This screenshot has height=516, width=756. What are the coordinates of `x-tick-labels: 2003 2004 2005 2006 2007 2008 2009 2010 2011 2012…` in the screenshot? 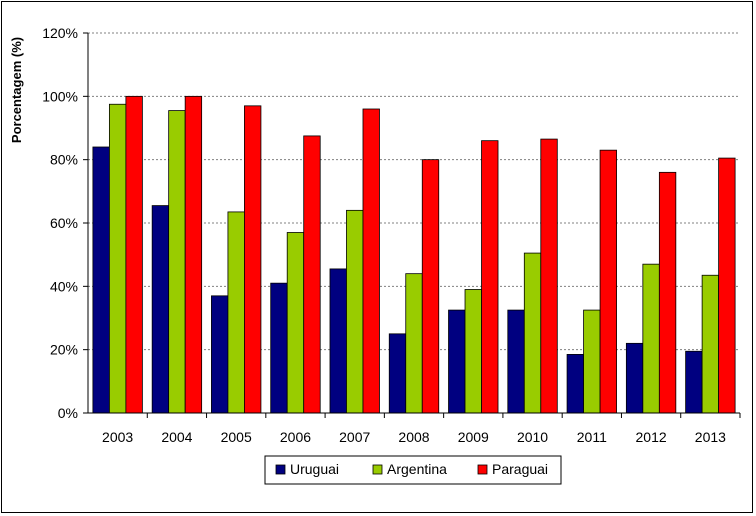 It's located at (421, 429).